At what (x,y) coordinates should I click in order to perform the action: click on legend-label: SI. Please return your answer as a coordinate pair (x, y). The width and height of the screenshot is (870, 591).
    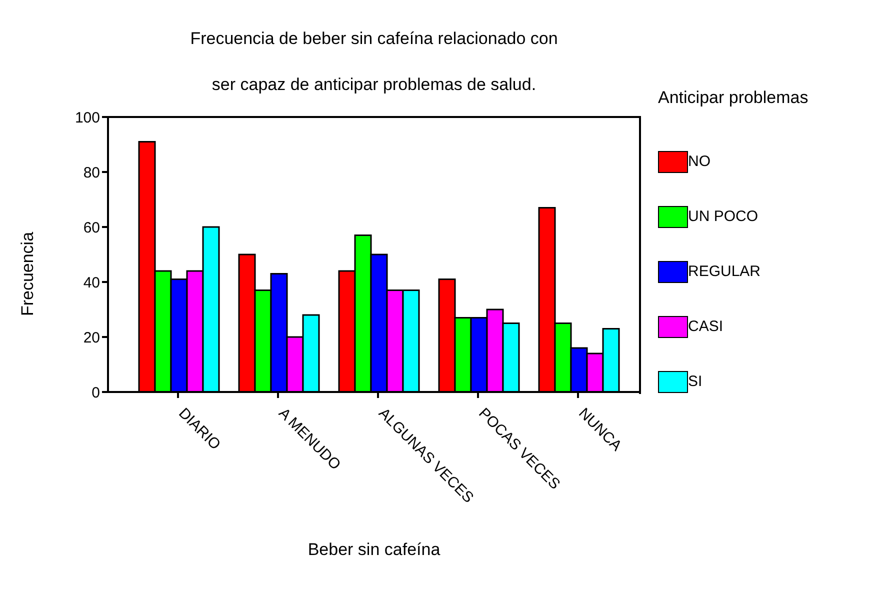
    Looking at the image, I should click on (695, 381).